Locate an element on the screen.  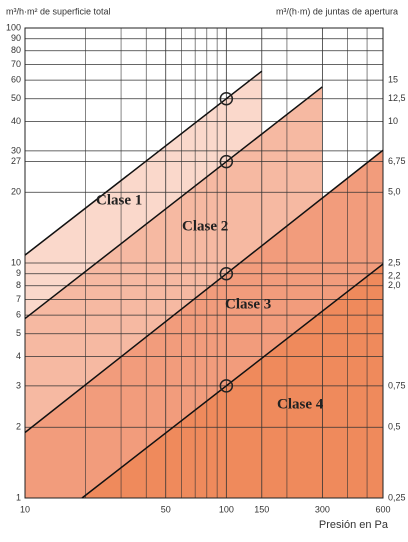
y-tick-label: 40 is located at coordinates (16, 121).